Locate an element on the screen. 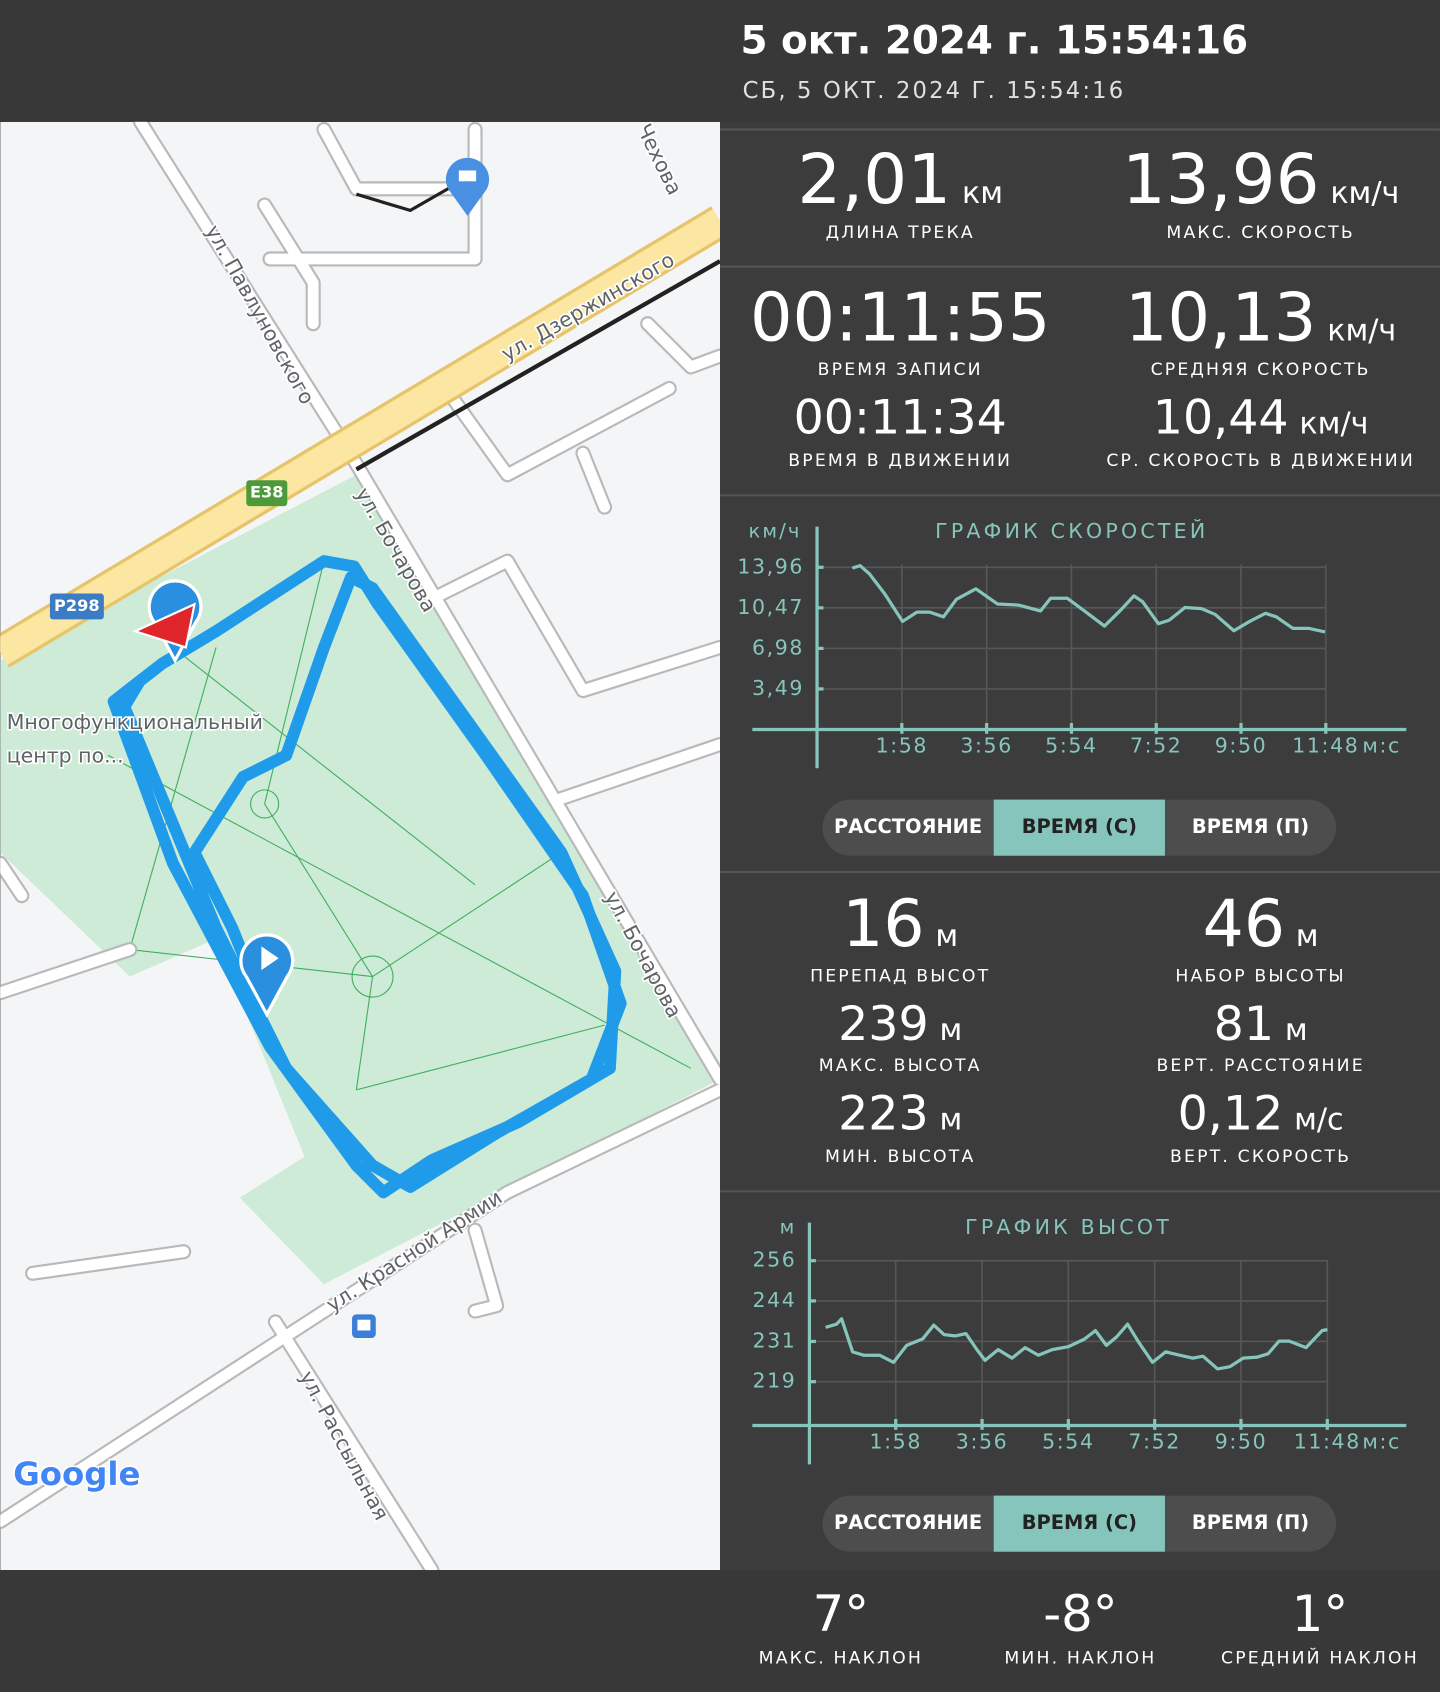 This screenshot has width=1440, height=1692. stat-number: 0,12 is located at coordinates (1231, 1114).